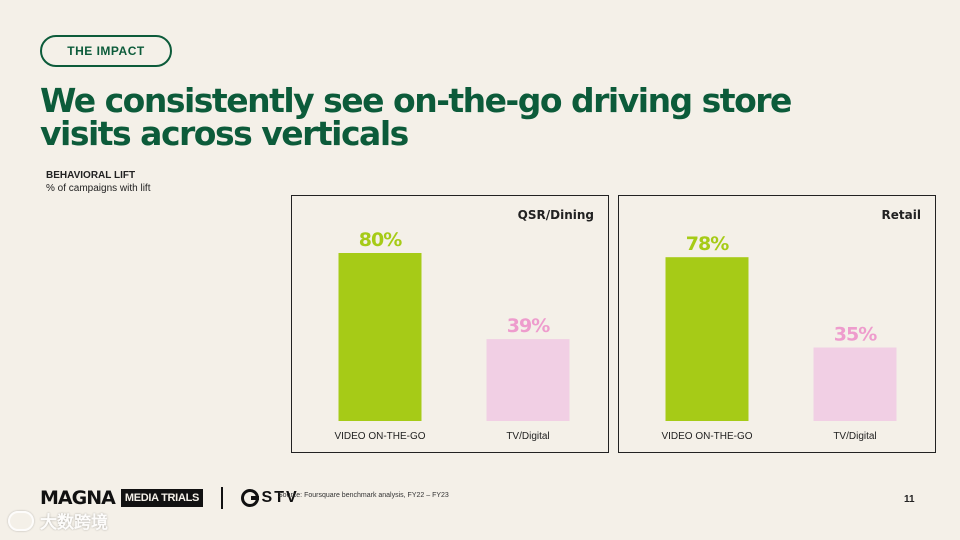 This screenshot has height=540, width=960. What do you see at coordinates (909, 499) in the screenshot?
I see `page-number: 11` at bounding box center [909, 499].